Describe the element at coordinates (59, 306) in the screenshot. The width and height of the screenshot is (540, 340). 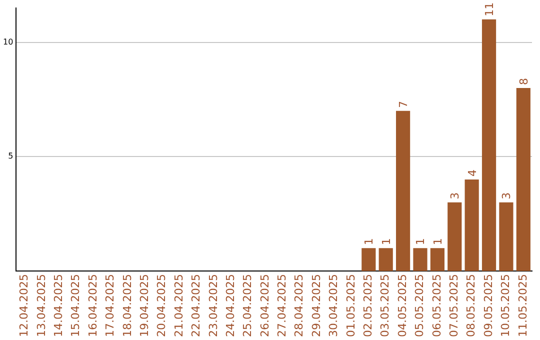
I see `x-tick-label: 14.04.2025` at that location.